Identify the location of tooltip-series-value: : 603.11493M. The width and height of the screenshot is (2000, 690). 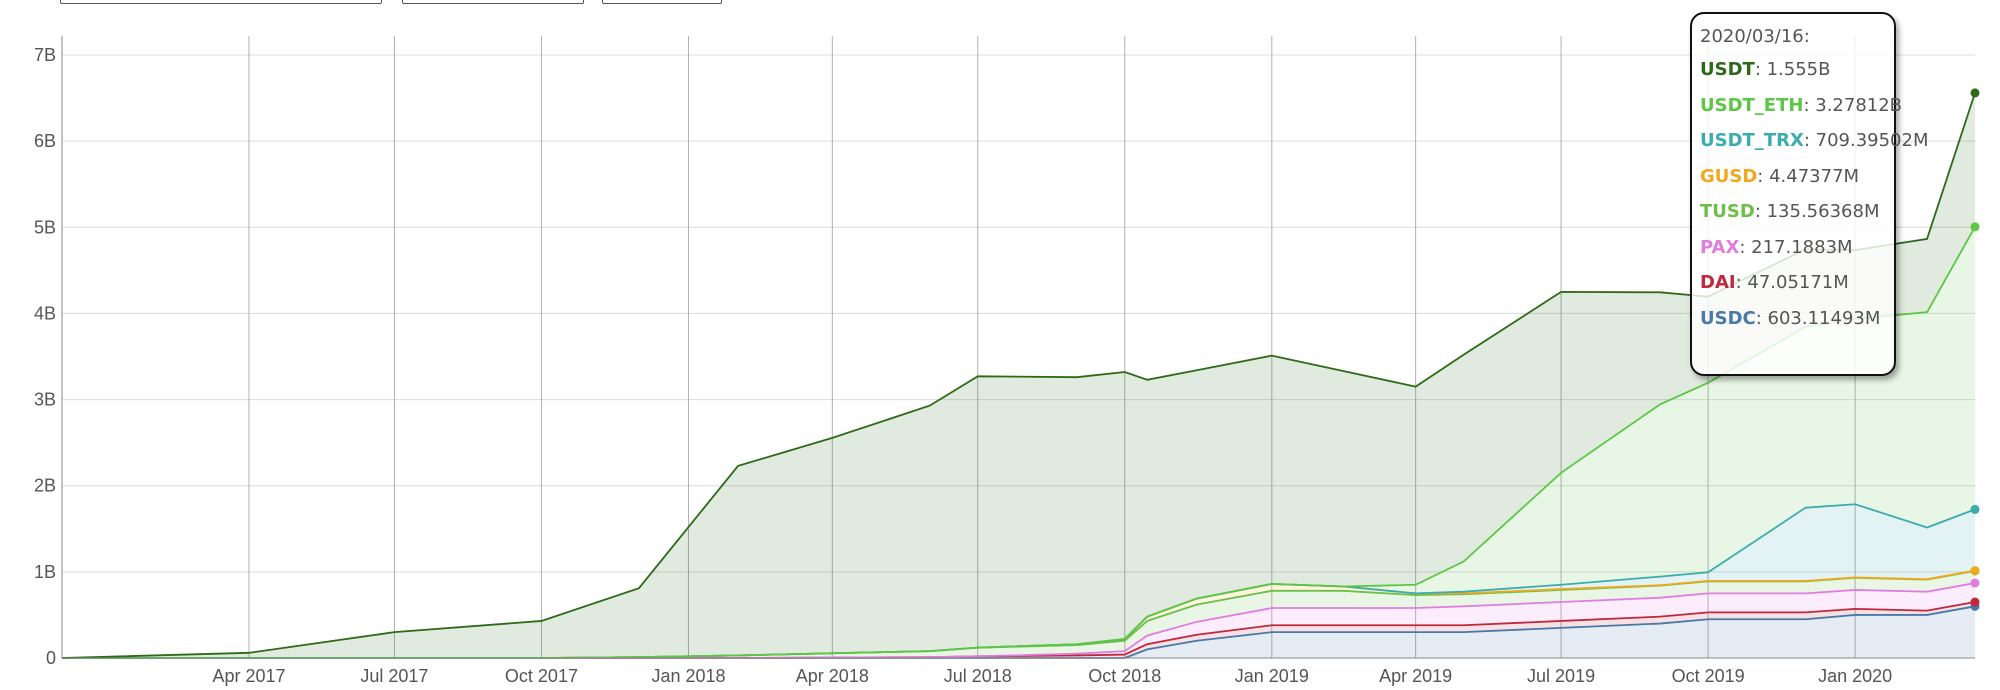
(1818, 318).